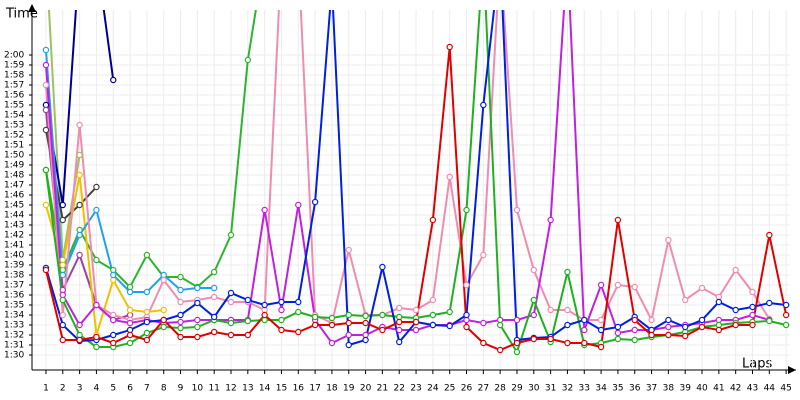 This screenshot has height=400, width=800. Describe the element at coordinates (550, 389) in the screenshot. I see `x-tick-label: 31` at that location.